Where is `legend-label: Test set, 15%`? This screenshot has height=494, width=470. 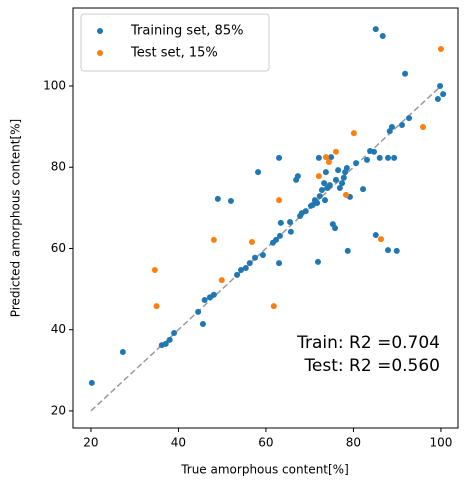 legend-label: Test set, 15% is located at coordinates (174, 53).